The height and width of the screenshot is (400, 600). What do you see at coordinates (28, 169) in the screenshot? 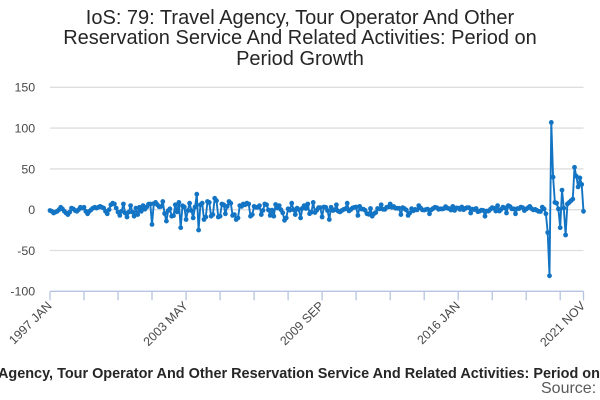
I see `svg-text: 50` at bounding box center [28, 169].